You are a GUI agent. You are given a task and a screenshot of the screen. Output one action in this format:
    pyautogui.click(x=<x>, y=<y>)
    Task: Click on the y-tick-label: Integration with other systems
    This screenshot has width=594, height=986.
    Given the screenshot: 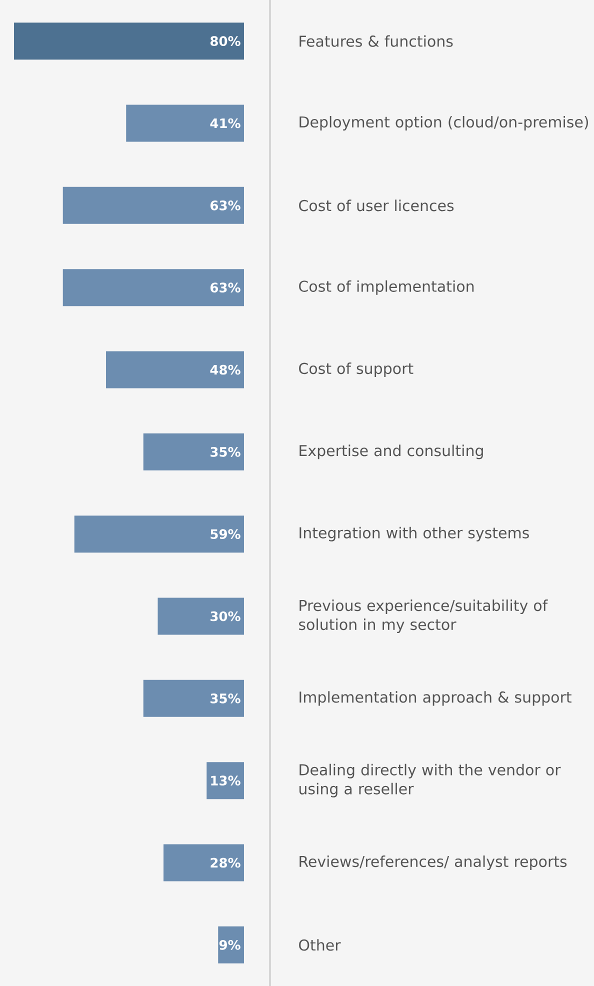 What is the action you would take?
    pyautogui.click(x=414, y=534)
    